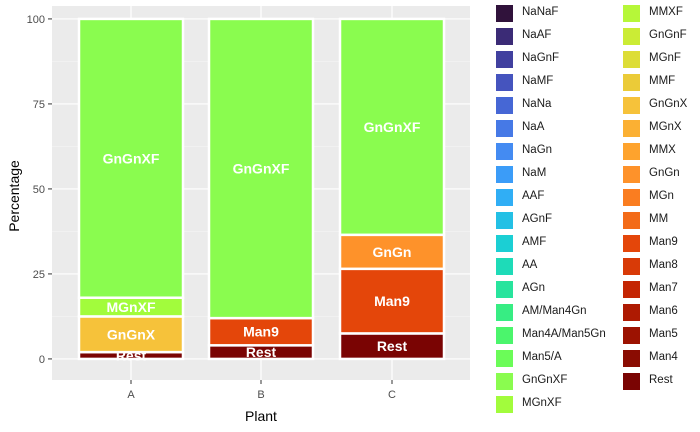  What do you see at coordinates (666, 12) in the screenshot?
I see `legend-label: MMXF` at bounding box center [666, 12].